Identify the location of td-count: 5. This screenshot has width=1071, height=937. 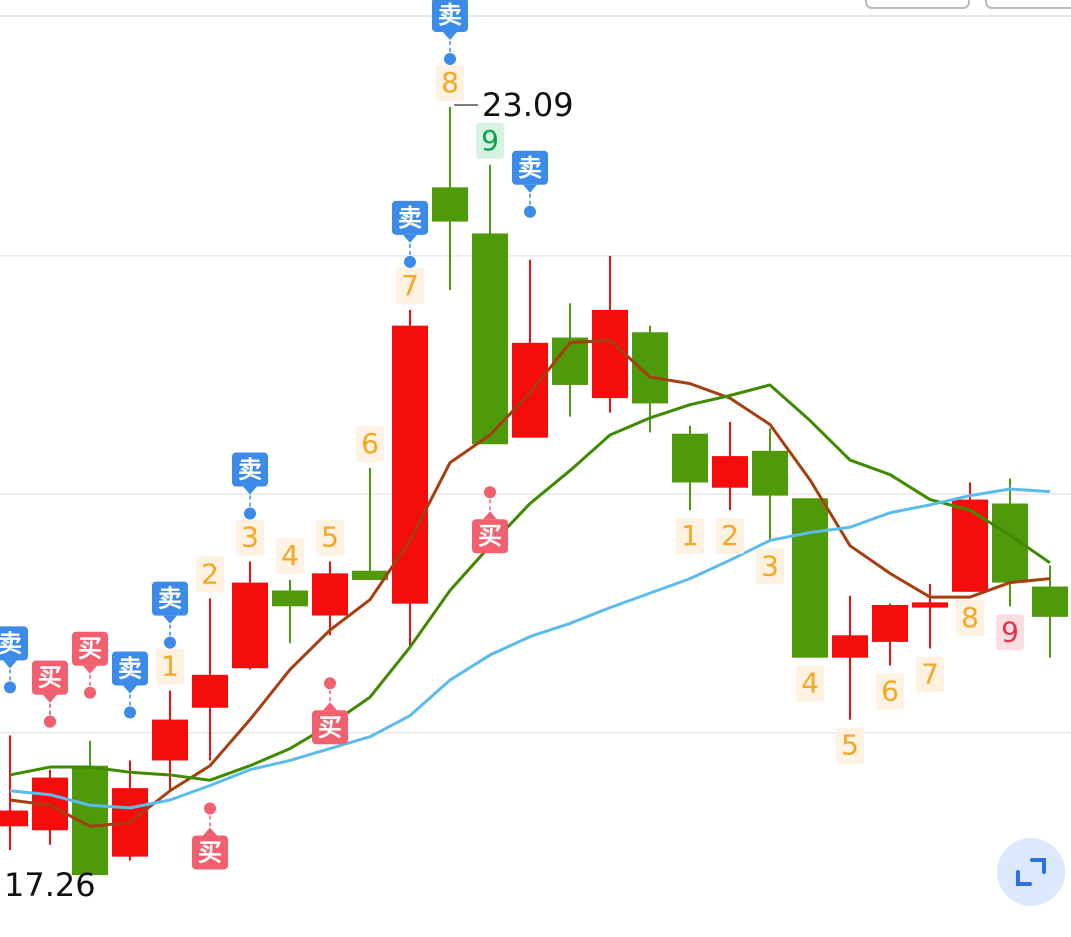
(330, 537).